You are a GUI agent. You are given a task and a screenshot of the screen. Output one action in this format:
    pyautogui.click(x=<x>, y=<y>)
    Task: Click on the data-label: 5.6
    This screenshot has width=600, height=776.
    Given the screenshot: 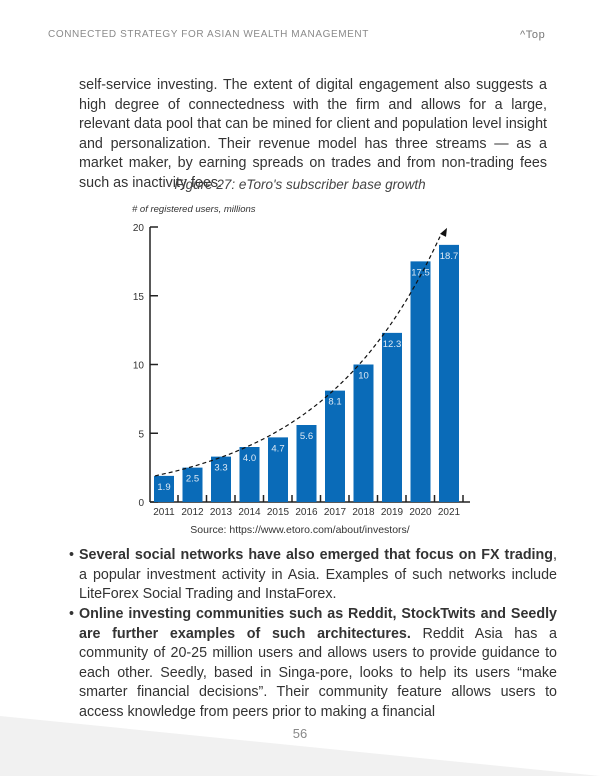 What is the action you would take?
    pyautogui.click(x=306, y=436)
    